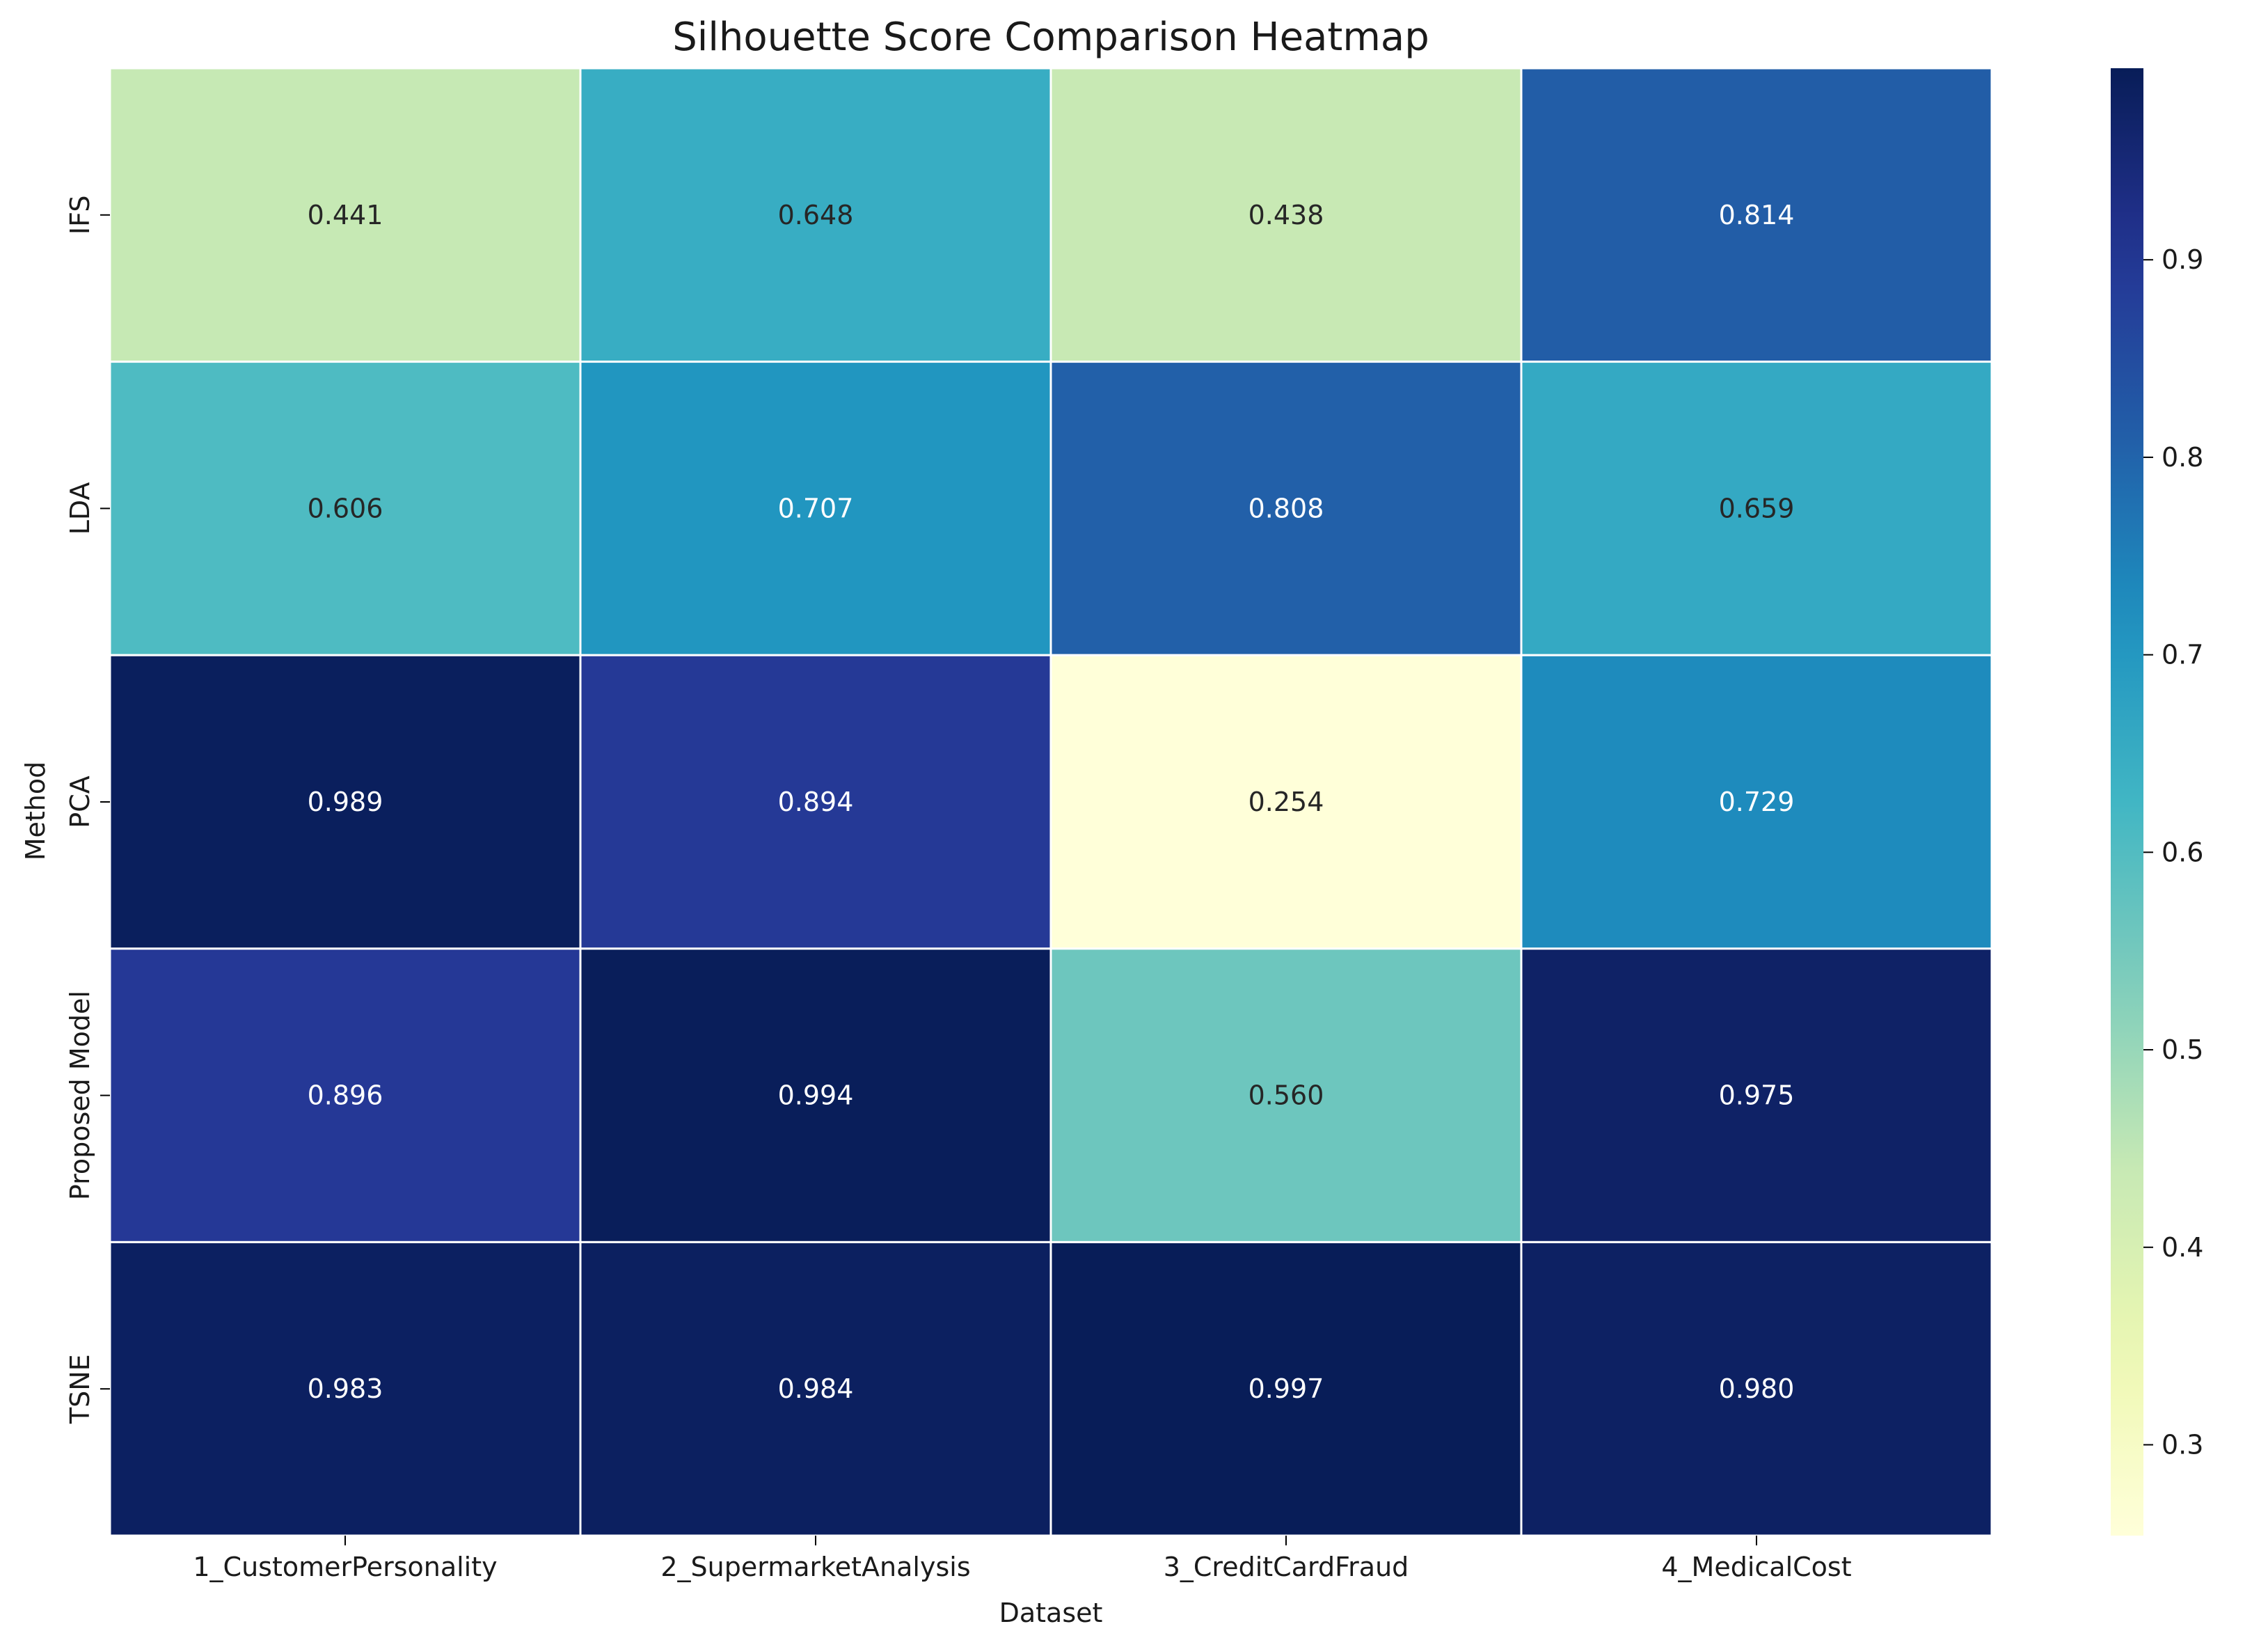  What do you see at coordinates (35, 811) in the screenshot?
I see `y-axis-label: Method` at bounding box center [35, 811].